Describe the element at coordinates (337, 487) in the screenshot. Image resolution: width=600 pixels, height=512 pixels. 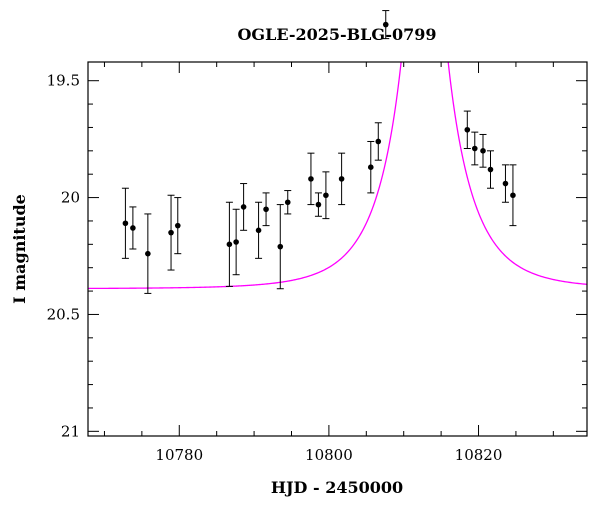
I see `x-axis-label: HJD - 2450000` at that location.